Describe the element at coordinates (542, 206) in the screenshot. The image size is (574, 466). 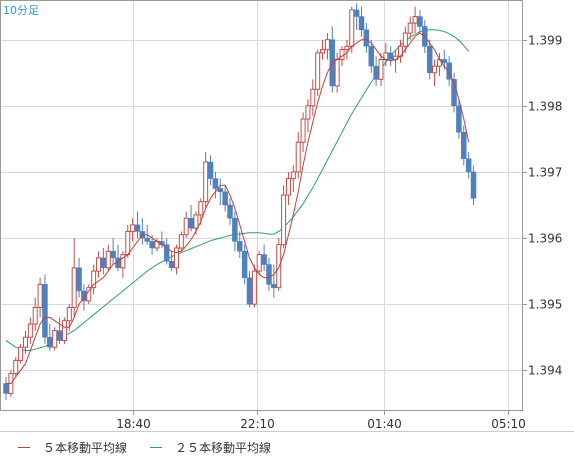
I see `y-axis: 1.394 1.395 1.396 1.397 1.398 1.399` at that location.